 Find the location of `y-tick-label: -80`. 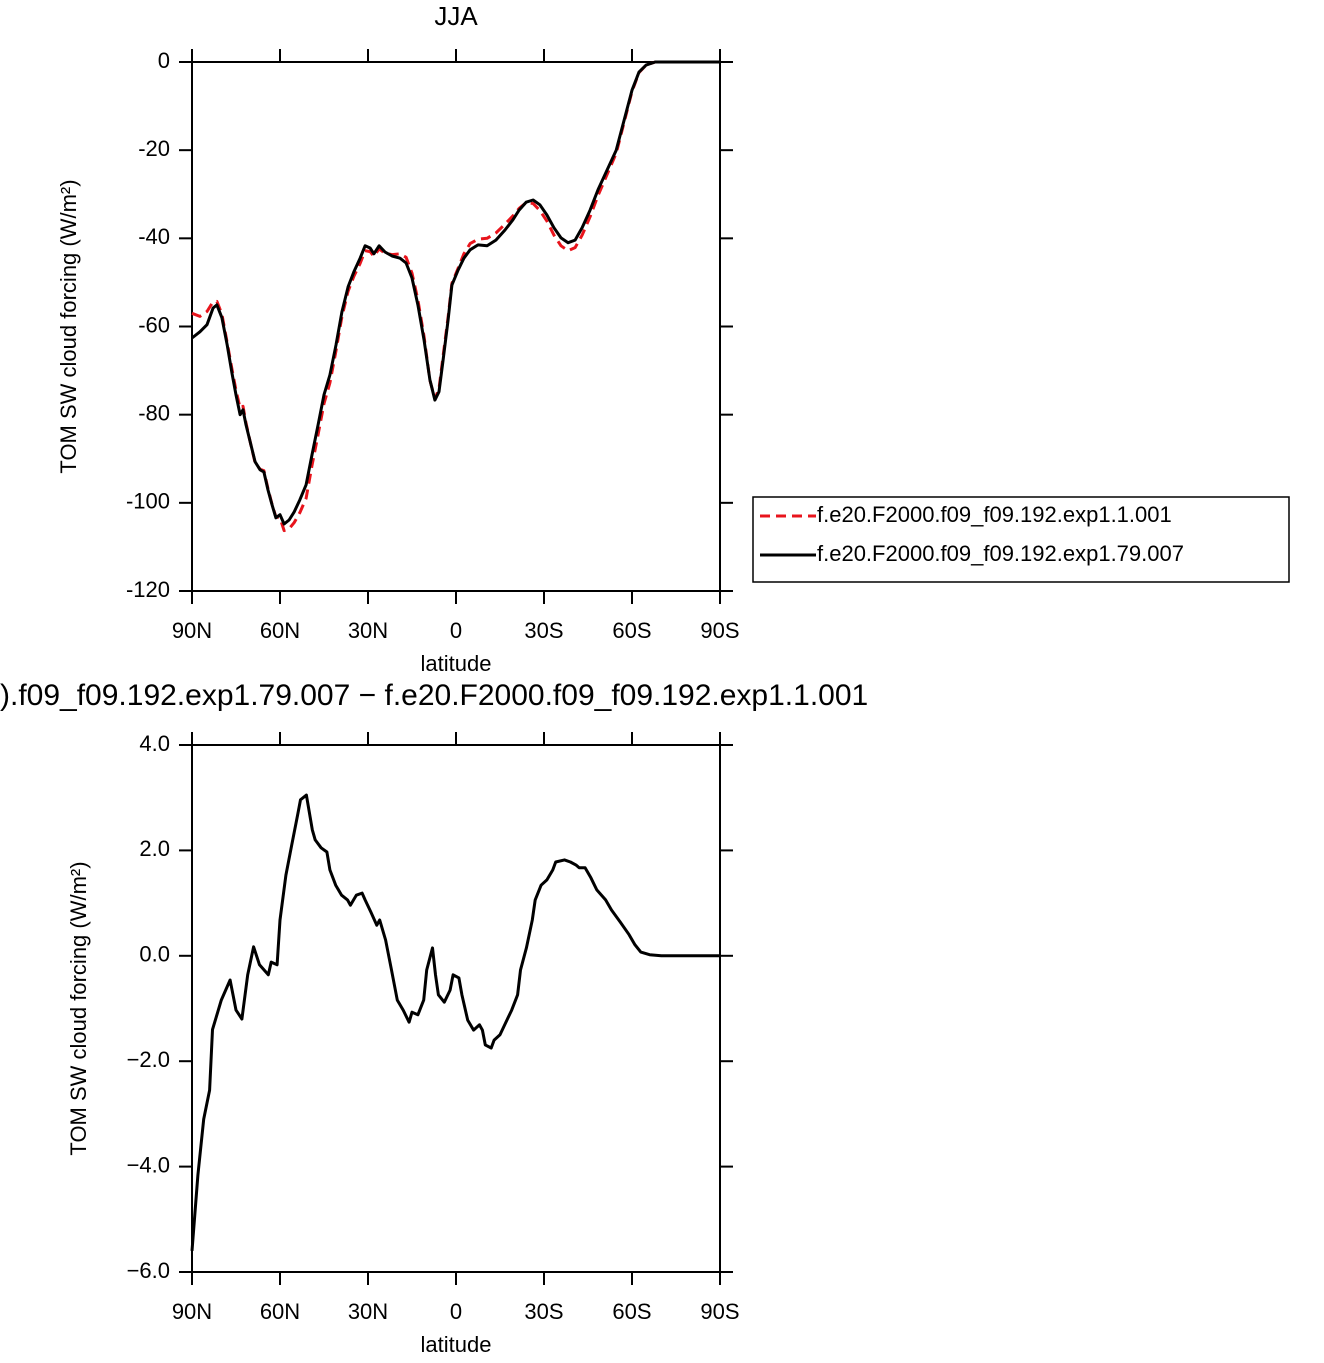

y-tick-label: -80 is located at coordinates (154, 412).